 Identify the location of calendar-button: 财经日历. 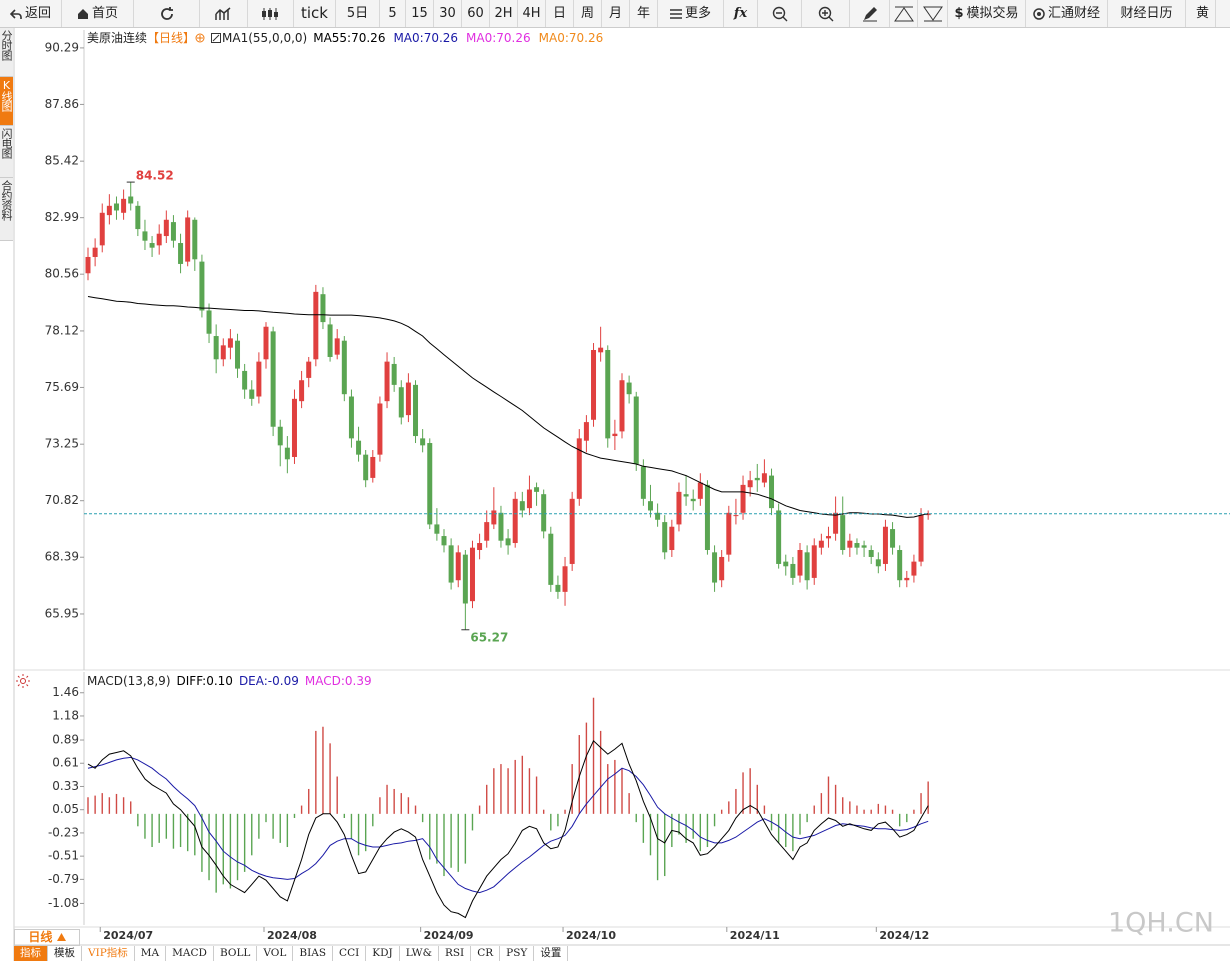
(1147, 13).